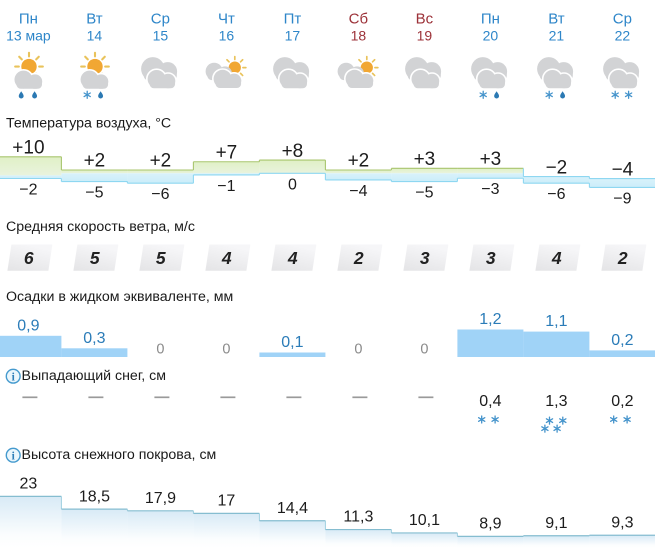  I want to click on svg-text: Выпадающий снег, см, so click(94, 376).